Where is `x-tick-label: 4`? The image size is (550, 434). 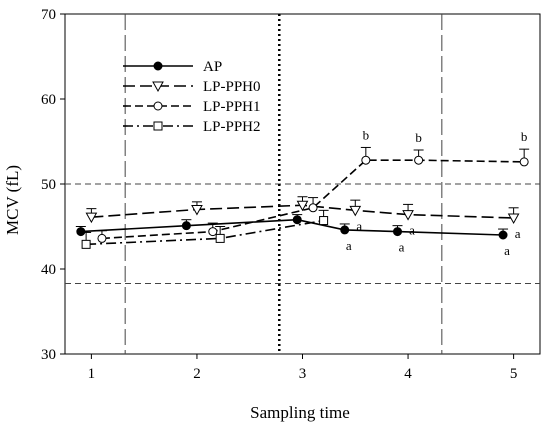 x-tick-label: 4 is located at coordinates (408, 374).